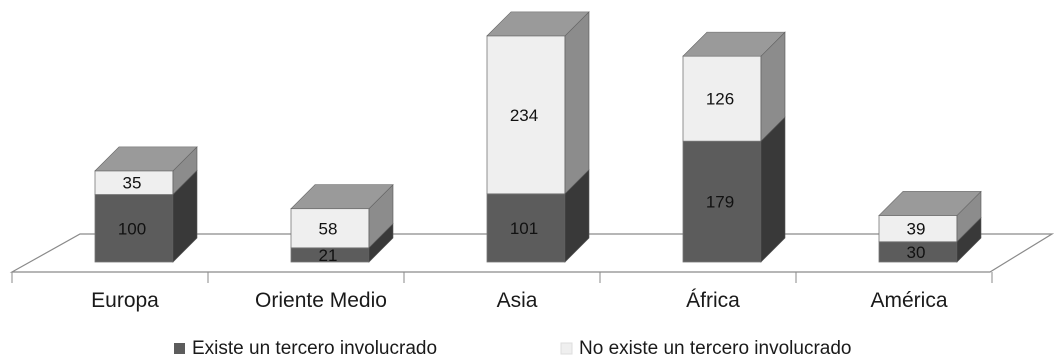 The image size is (1054, 361). I want to click on category-axis-labels: Europa Oriente Medio Asia África América, so click(519, 300).